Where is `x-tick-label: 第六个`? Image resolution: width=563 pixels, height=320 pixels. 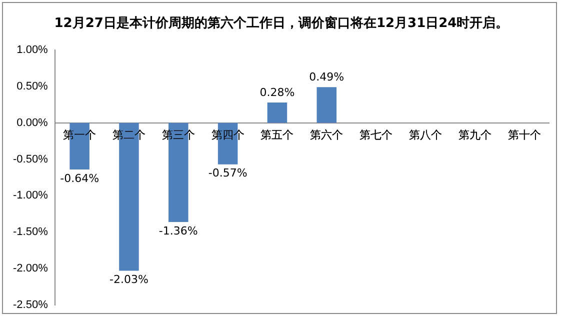 x-tick-label: 第六个 is located at coordinates (327, 135).